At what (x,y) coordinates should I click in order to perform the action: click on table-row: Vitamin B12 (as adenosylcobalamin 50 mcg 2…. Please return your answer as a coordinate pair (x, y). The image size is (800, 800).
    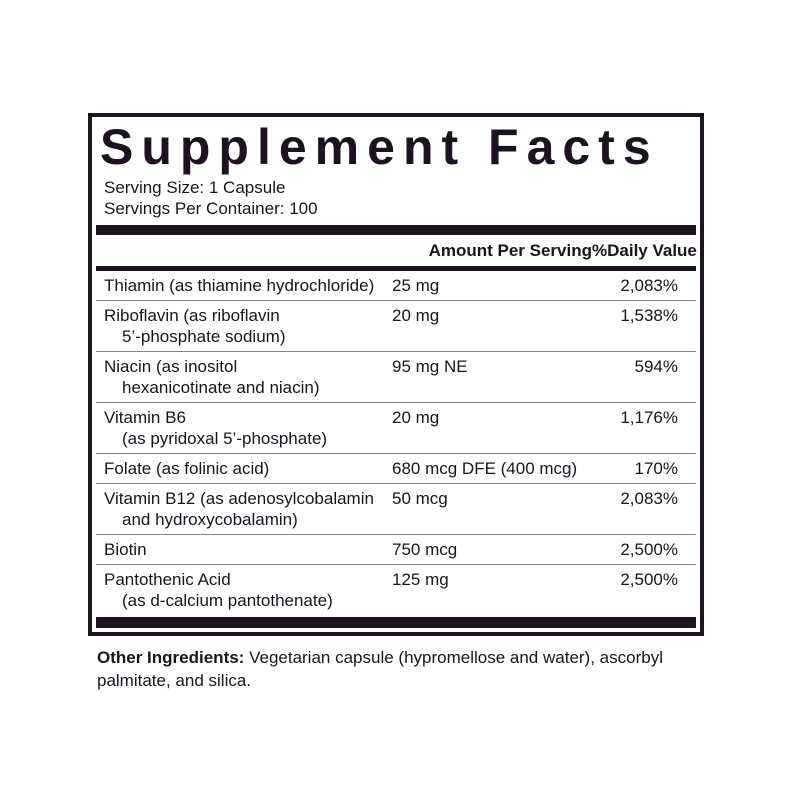
    Looking at the image, I should click on (396, 509).